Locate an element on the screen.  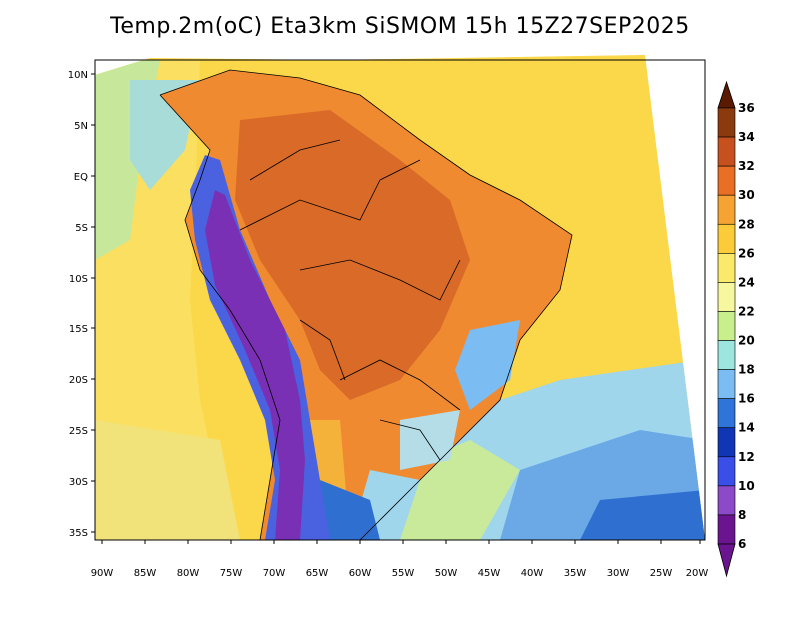
colorbar-cells is located at coordinates (726, 326).